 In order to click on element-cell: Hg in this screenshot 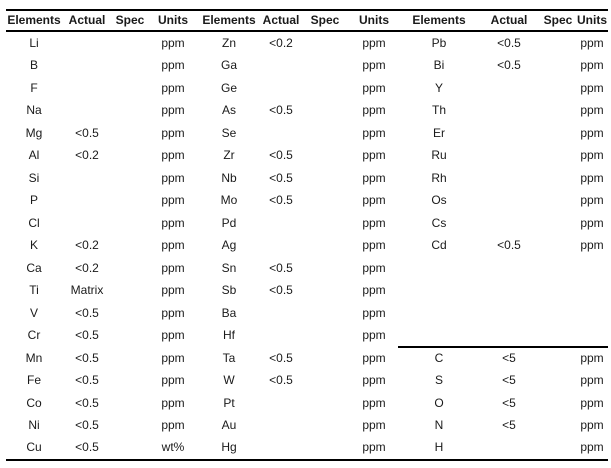, I will do `click(229, 447)`.